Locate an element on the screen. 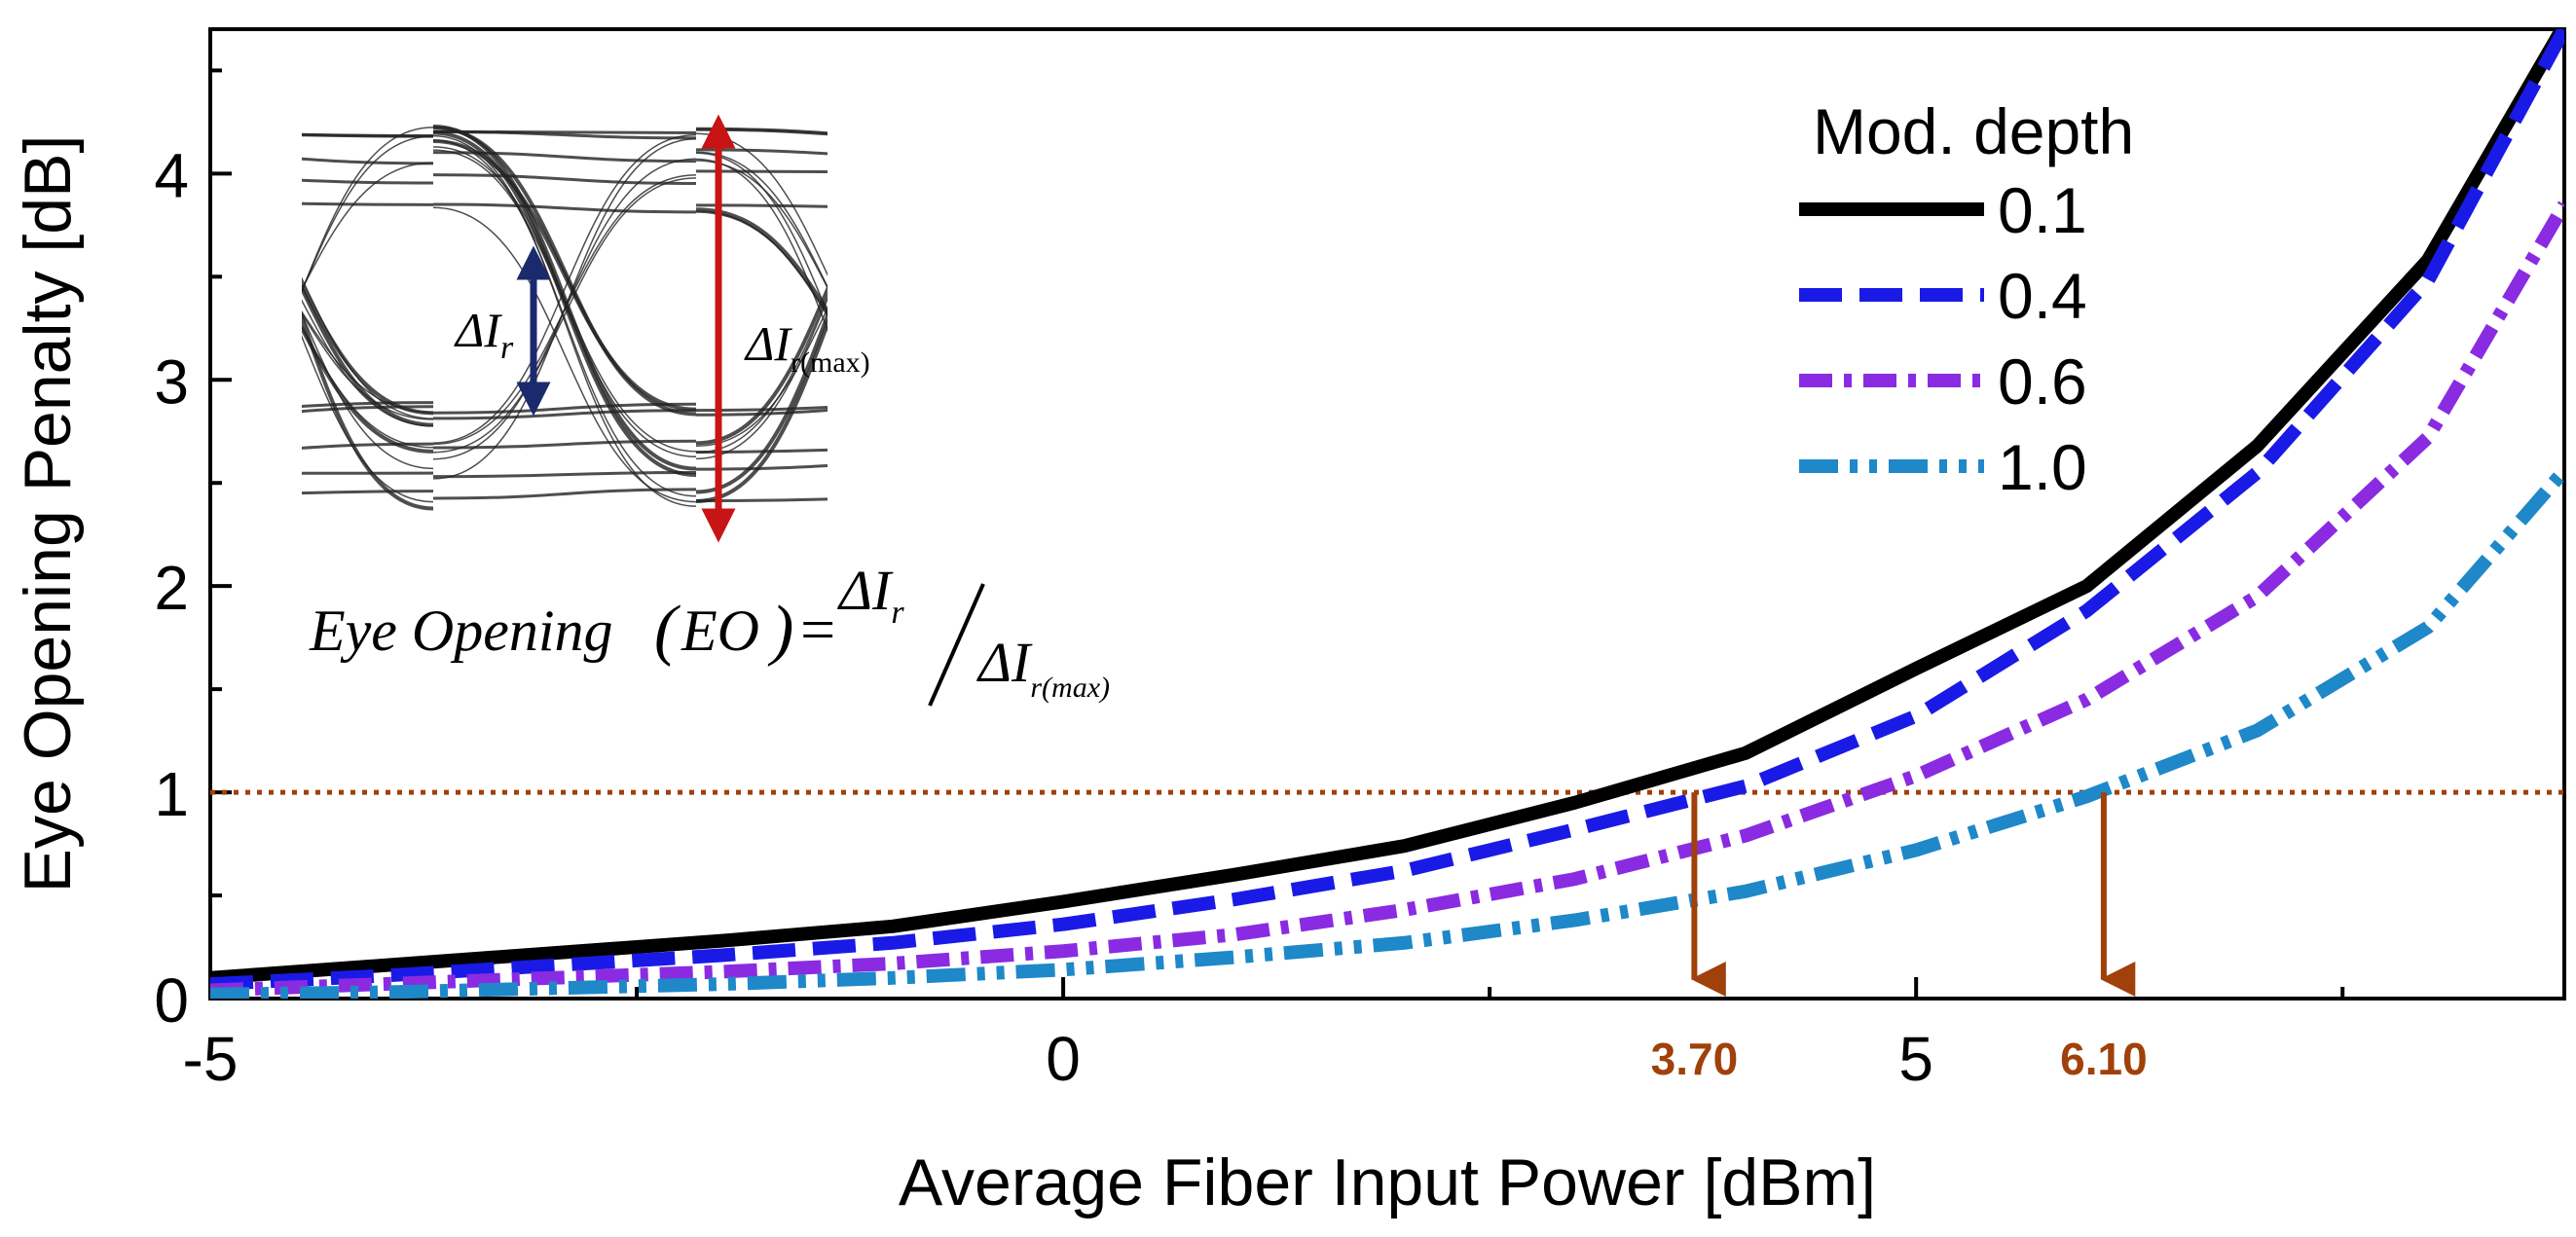 This screenshot has width=2576, height=1237. x-tick-label: 5 is located at coordinates (1915, 1059).